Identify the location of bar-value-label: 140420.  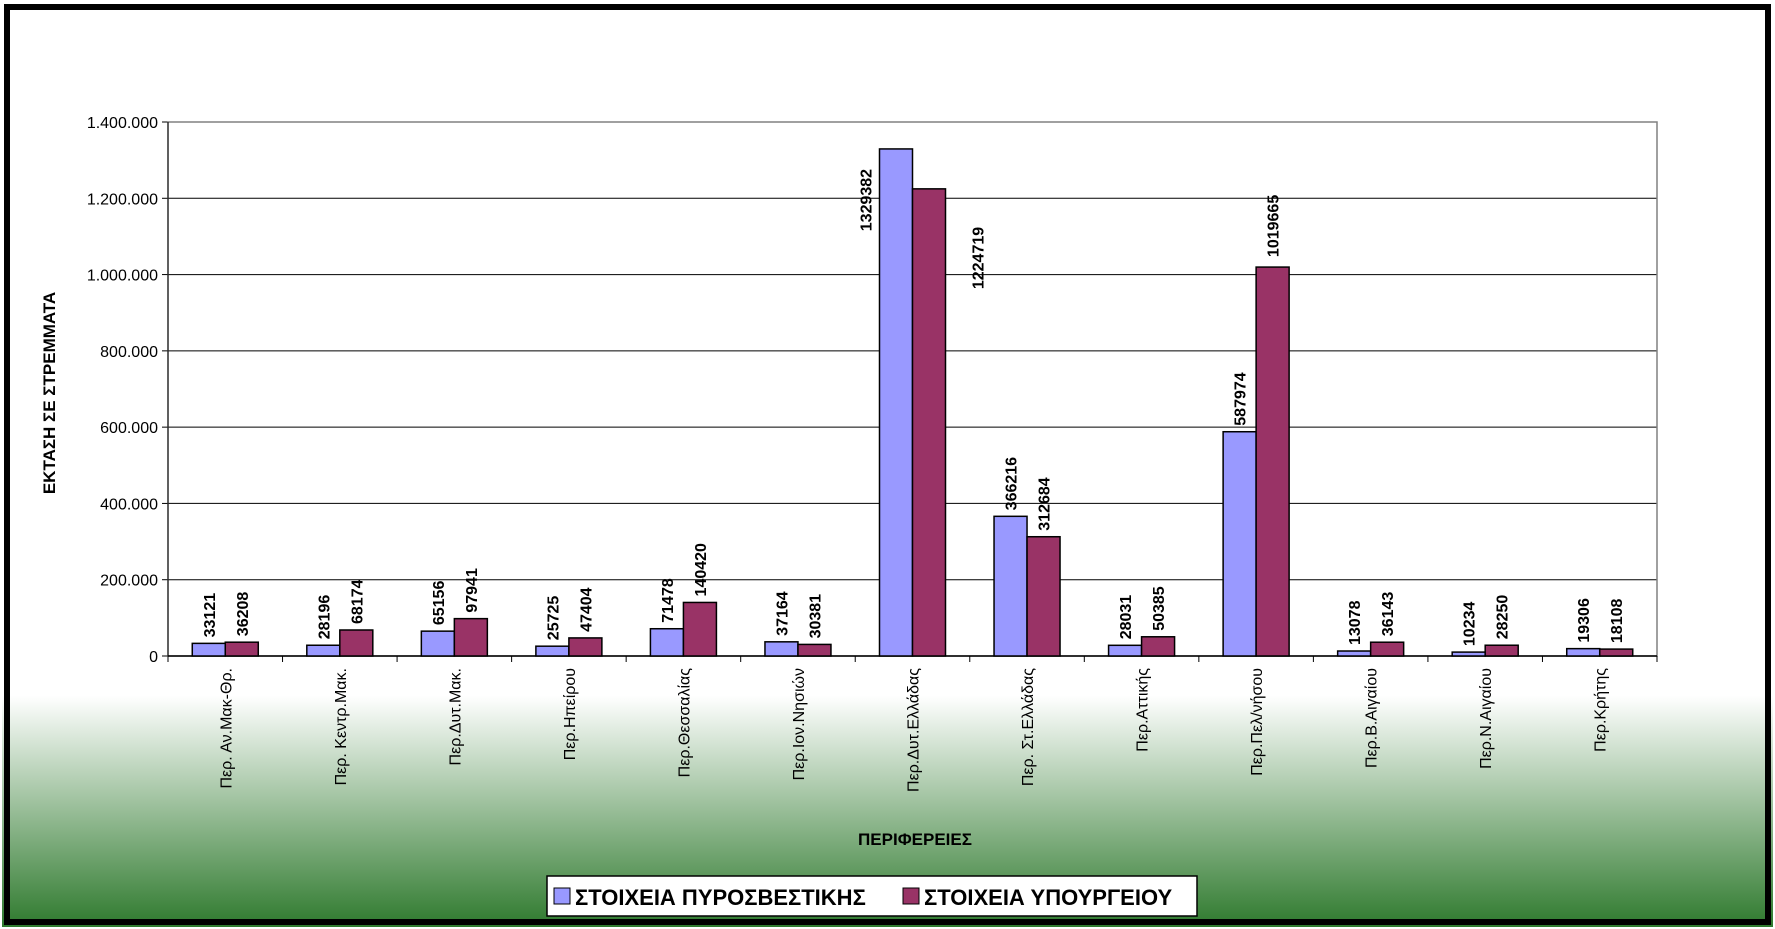
(701, 569).